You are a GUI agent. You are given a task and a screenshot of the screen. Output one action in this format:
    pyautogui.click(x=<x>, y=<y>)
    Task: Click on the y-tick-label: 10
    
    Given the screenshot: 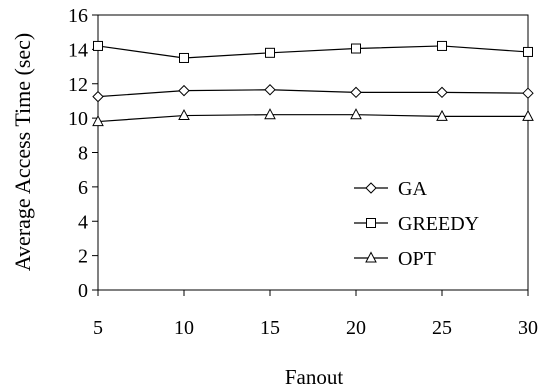 What is the action you would take?
    pyautogui.click(x=78, y=119)
    